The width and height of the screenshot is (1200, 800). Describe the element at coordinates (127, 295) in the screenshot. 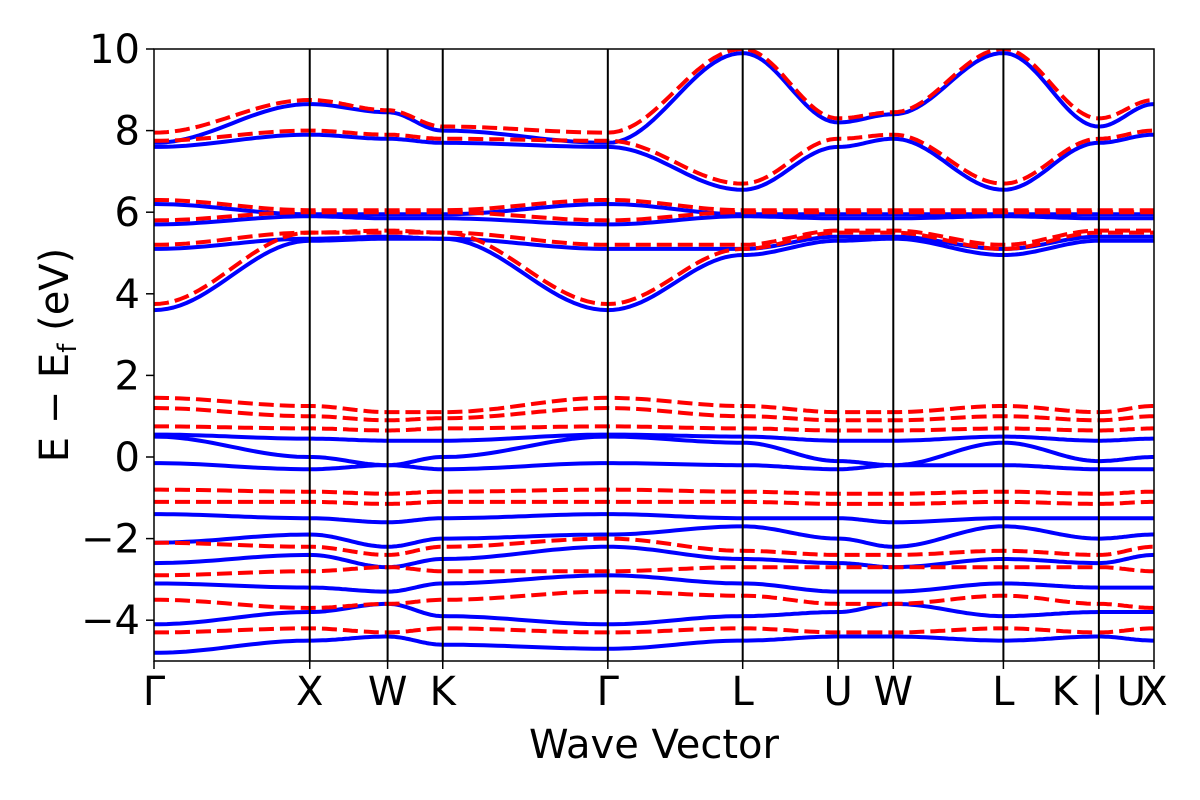

I see `y-tick-label: 4` at that location.